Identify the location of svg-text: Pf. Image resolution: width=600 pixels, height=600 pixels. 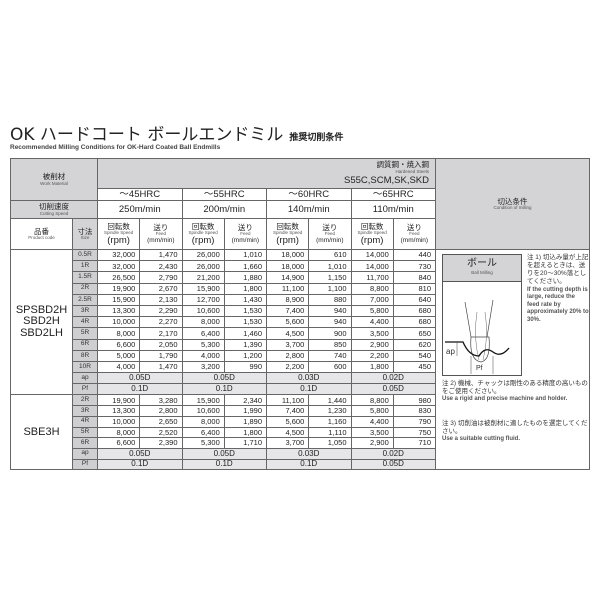
(479, 368).